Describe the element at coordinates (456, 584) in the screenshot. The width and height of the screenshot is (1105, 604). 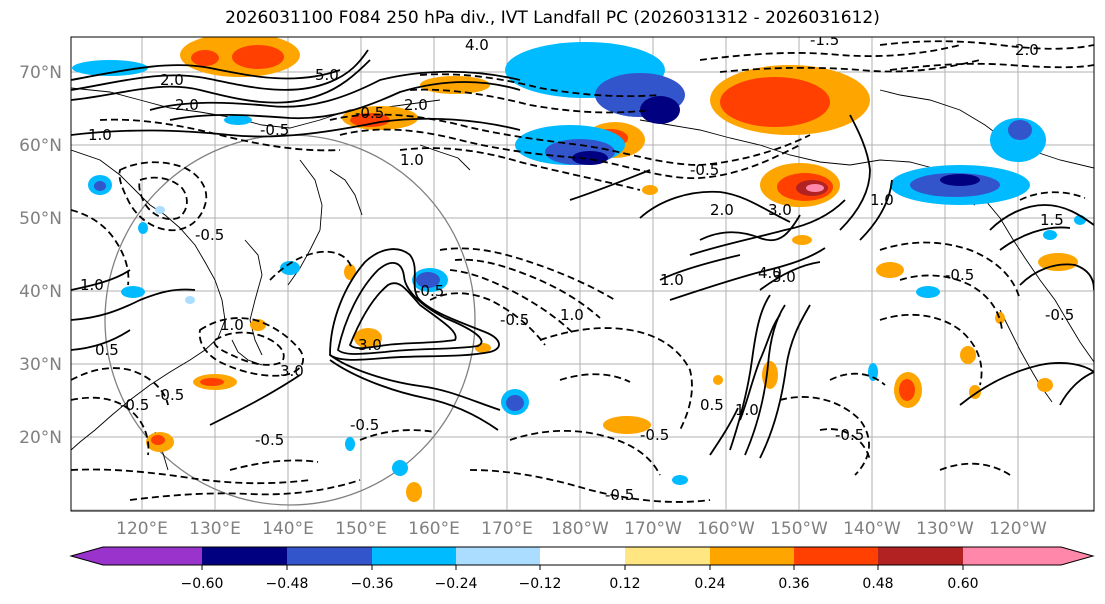
I see `colorbar-label: −0.24` at that location.